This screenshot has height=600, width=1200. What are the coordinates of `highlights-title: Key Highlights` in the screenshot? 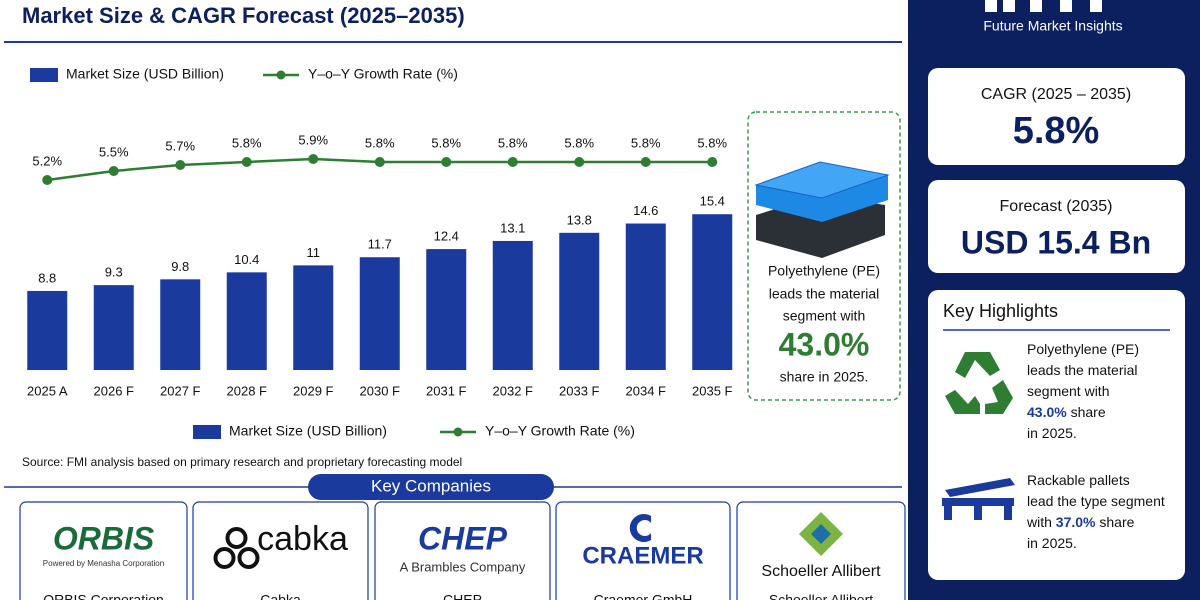 It's located at (1000, 311).